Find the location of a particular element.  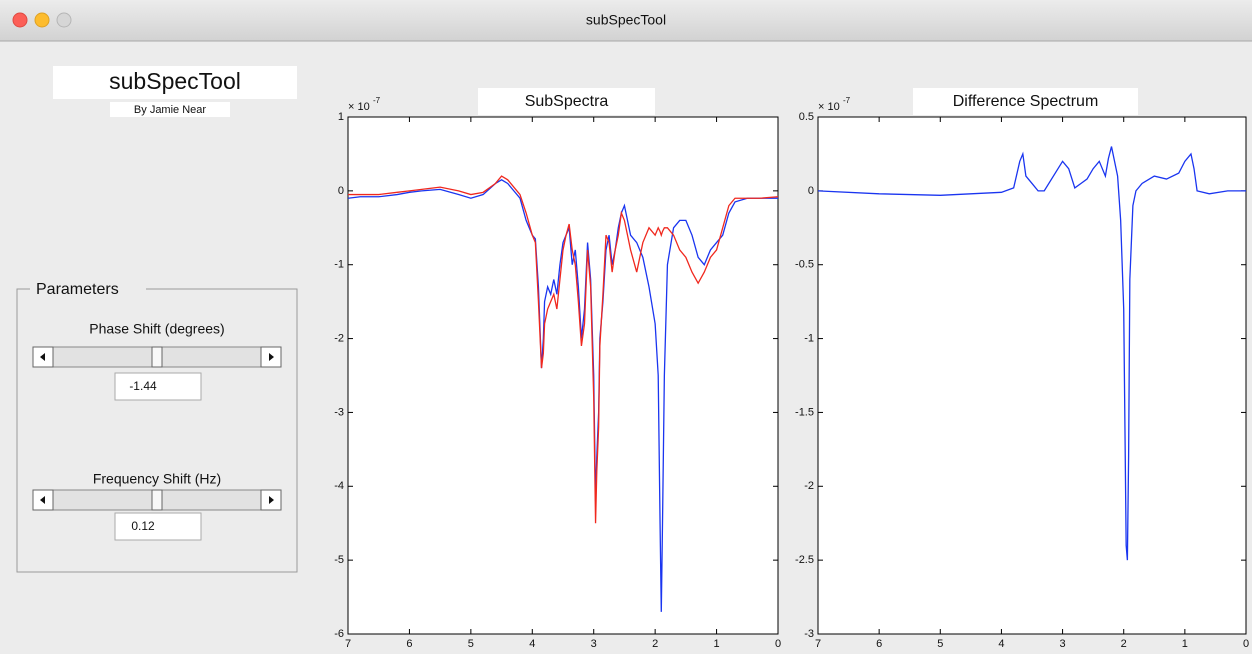

phase-label: Phase Shift (degrees) is located at coordinates (156, 329).